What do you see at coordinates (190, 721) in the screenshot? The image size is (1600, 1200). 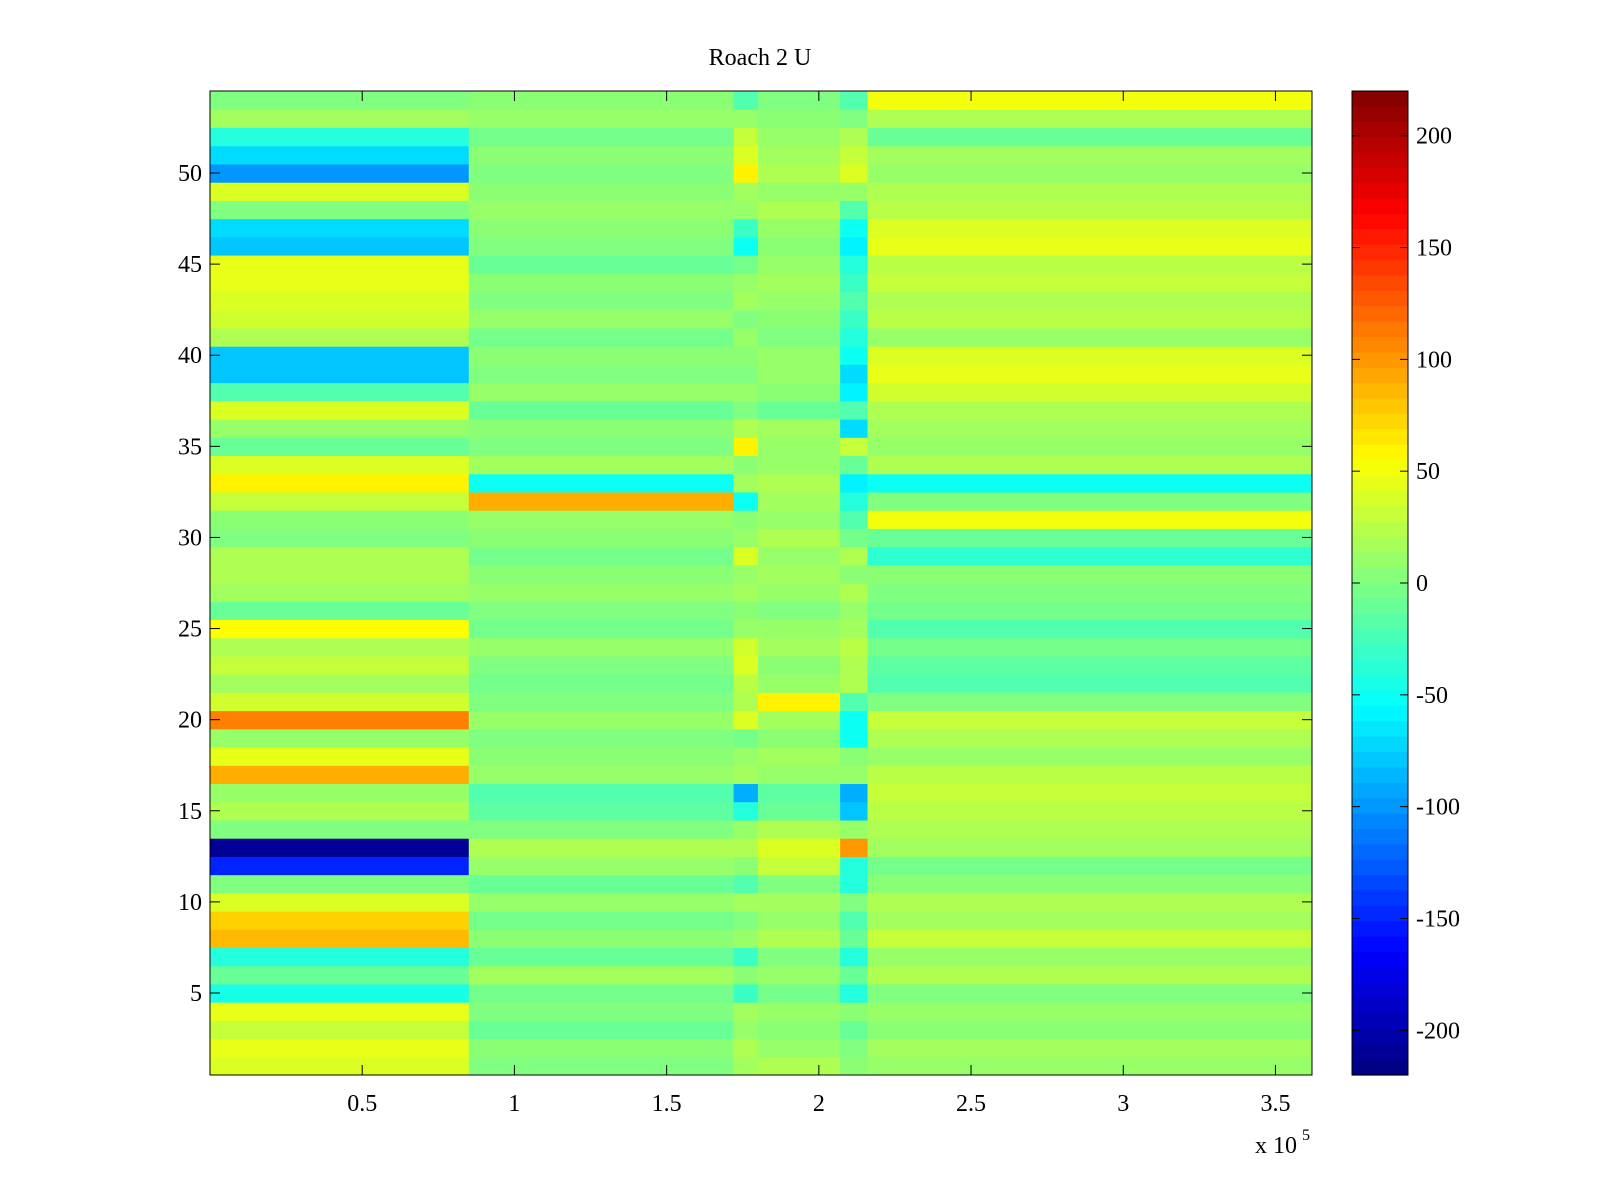 I see `y-tick-label: 20` at bounding box center [190, 721].